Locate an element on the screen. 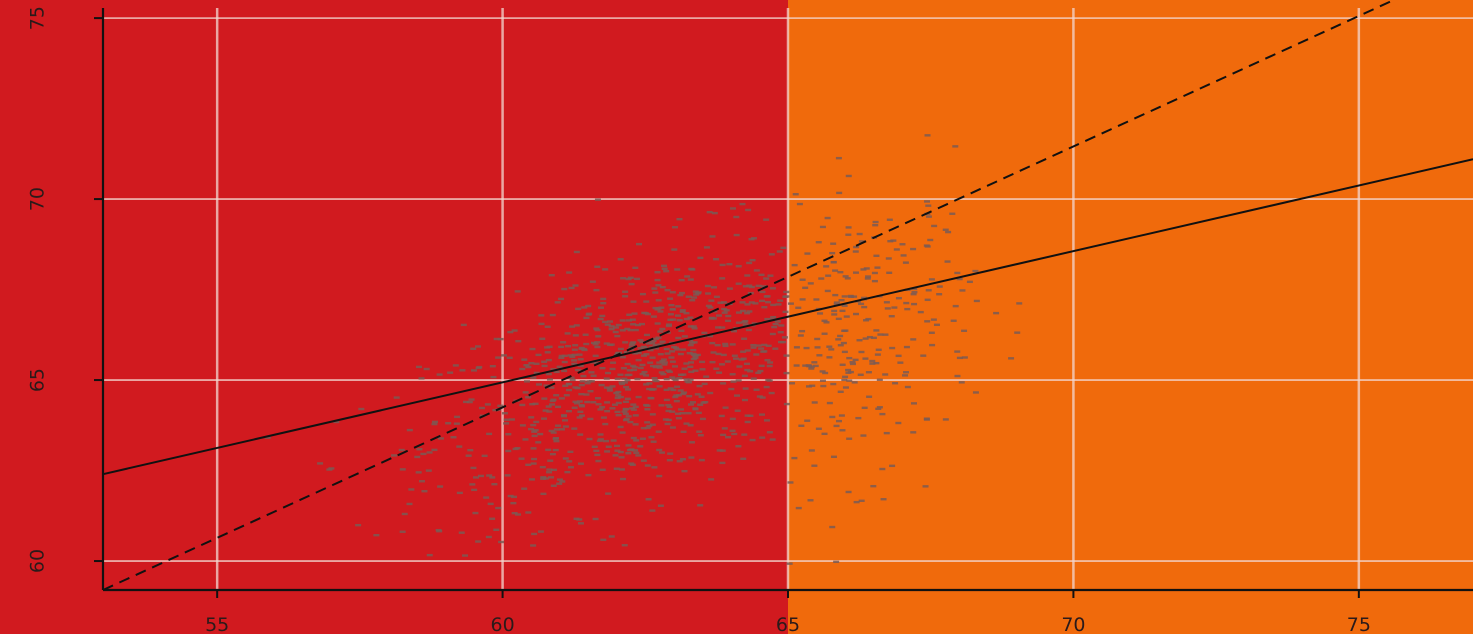 The width and height of the screenshot is (1473, 634). y-tick-label: 75 is located at coordinates (38, 18).